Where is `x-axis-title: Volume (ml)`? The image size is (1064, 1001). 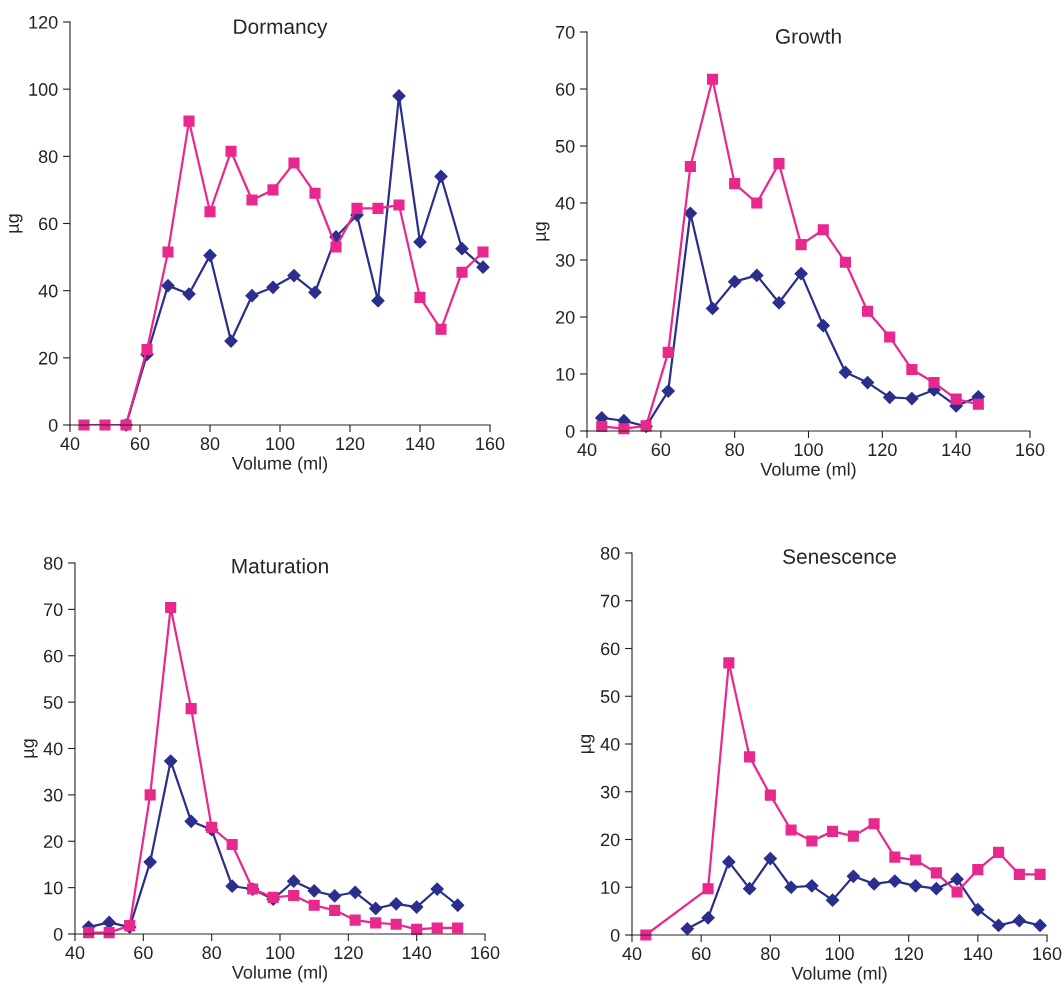 x-axis-title: Volume (ml) is located at coordinates (808, 471).